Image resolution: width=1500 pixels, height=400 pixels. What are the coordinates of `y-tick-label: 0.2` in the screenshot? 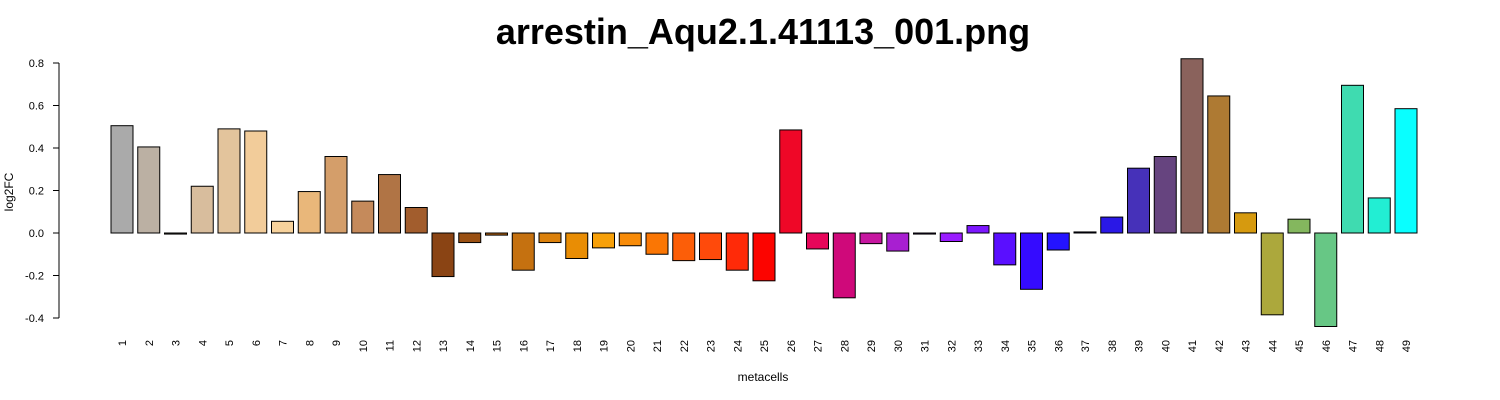 It's located at (36, 192).